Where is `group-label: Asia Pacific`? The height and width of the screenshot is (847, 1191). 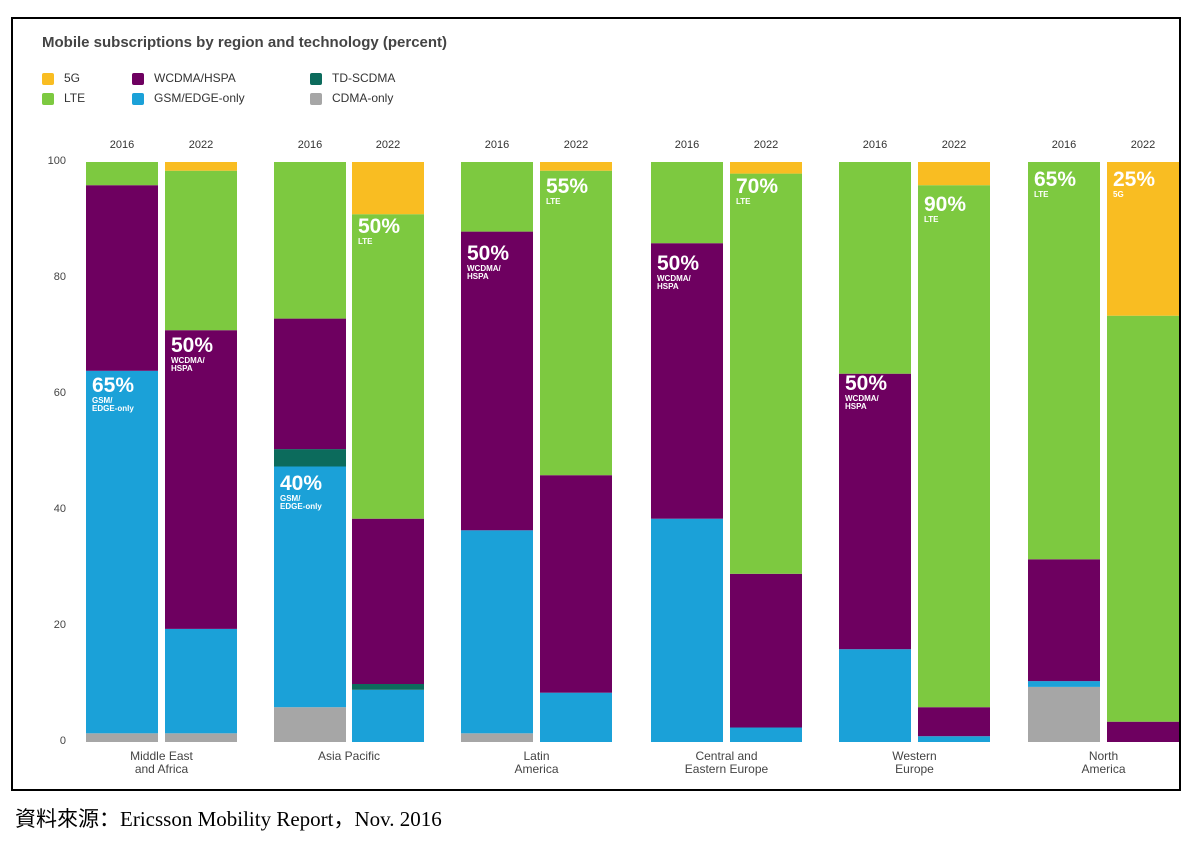 group-label: Asia Pacific is located at coordinates (349, 756).